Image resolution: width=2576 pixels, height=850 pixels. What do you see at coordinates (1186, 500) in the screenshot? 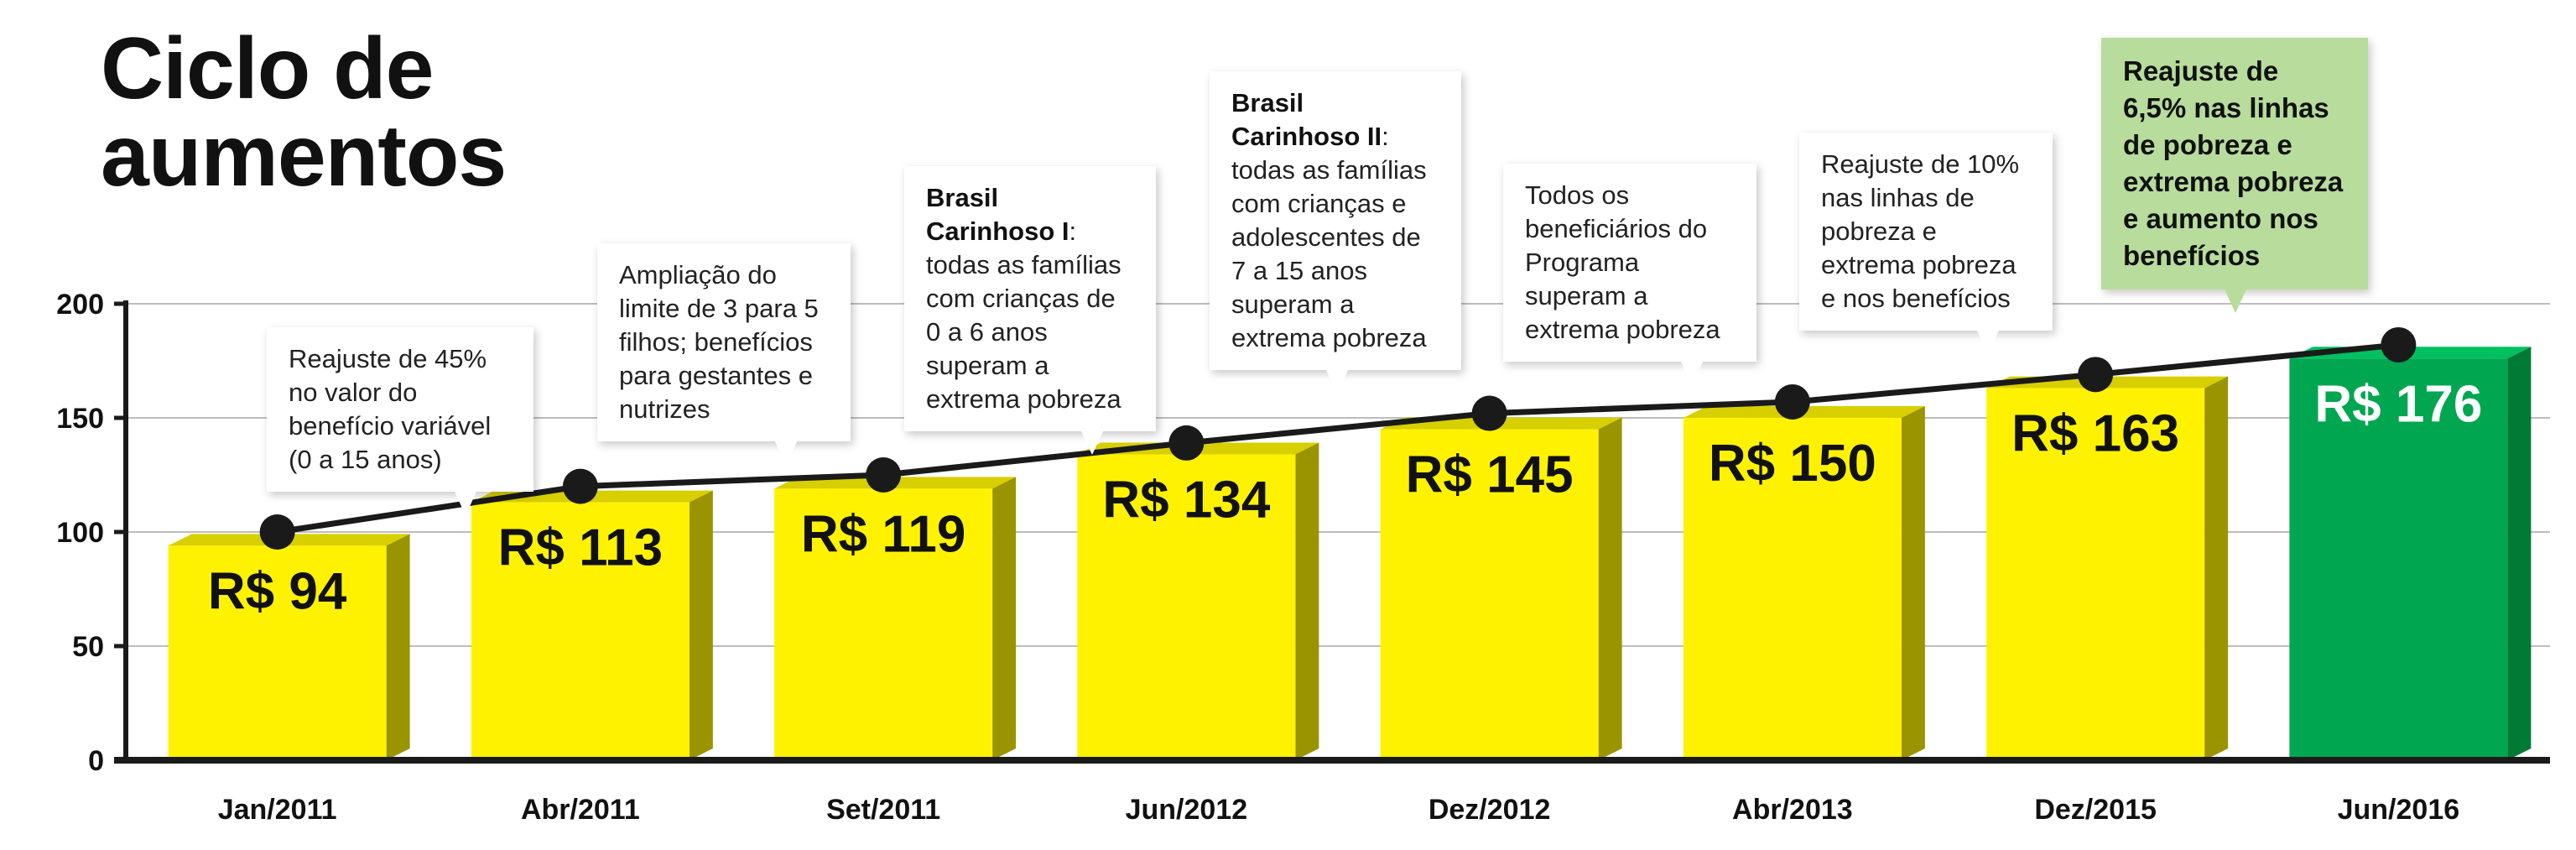
I see `bar-value-label: R$ 134` at bounding box center [1186, 500].